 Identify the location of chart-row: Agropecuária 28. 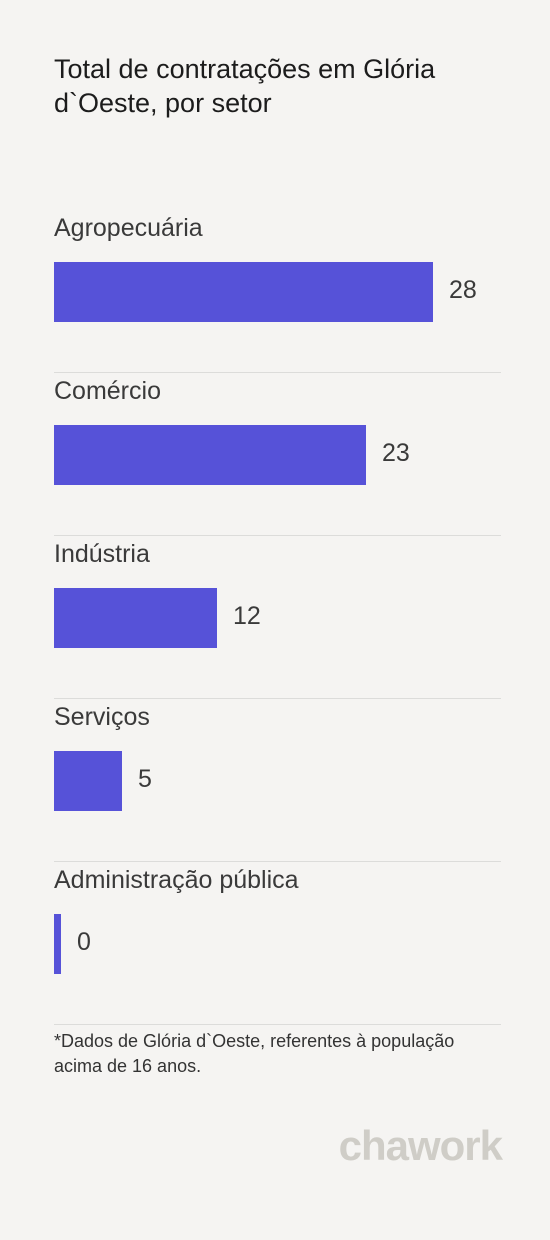
(277, 291).